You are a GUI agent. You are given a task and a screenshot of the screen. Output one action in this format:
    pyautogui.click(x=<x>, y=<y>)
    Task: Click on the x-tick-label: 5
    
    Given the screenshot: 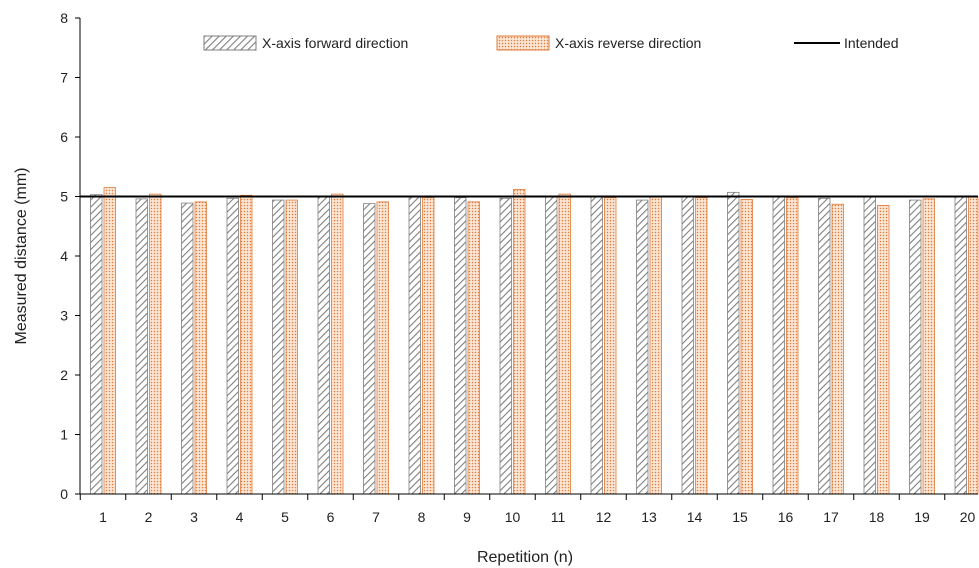 What is the action you would take?
    pyautogui.click(x=285, y=517)
    